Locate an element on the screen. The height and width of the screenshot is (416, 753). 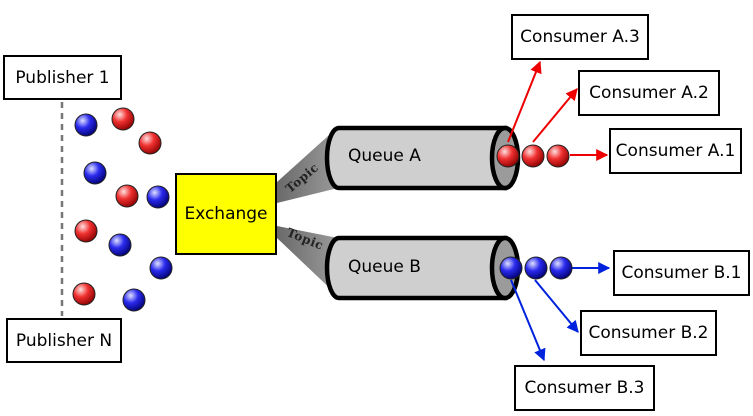
topic-binding-a is located at coordinates (307, 165).